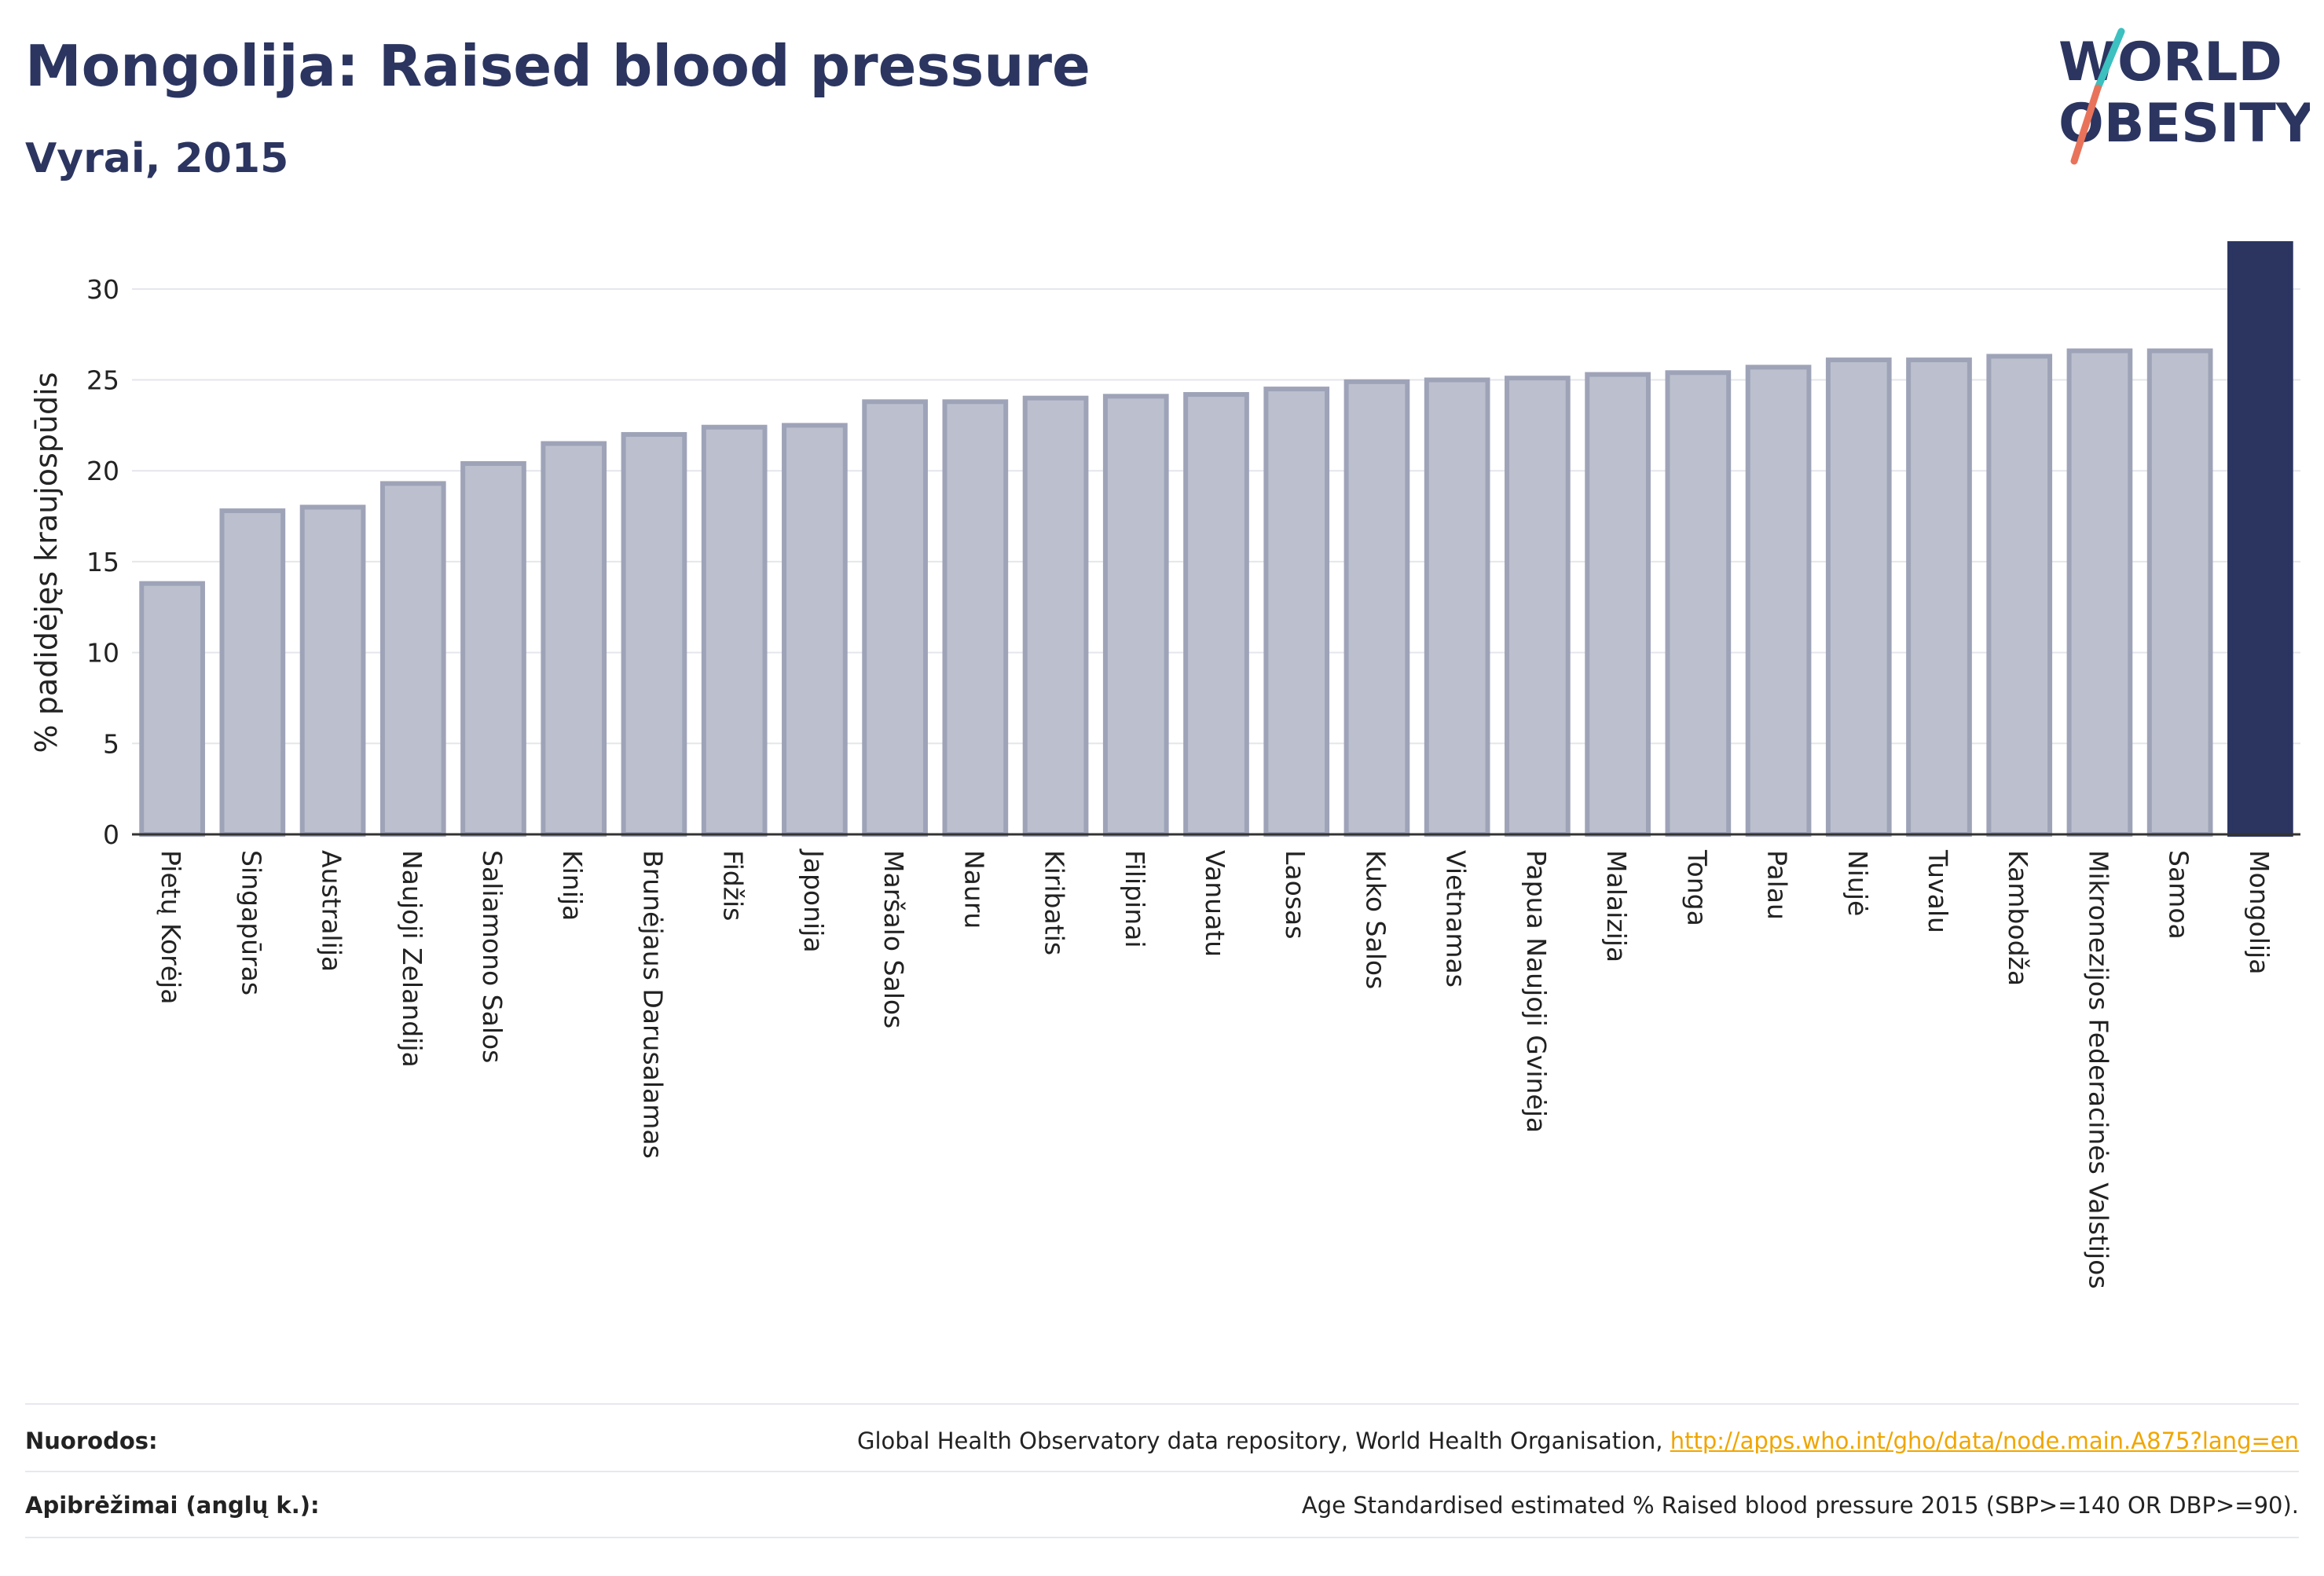 This screenshot has width=2324, height=1576. What do you see at coordinates (1938, 891) in the screenshot?
I see `x-tick-label: Tuvalu` at bounding box center [1938, 891].